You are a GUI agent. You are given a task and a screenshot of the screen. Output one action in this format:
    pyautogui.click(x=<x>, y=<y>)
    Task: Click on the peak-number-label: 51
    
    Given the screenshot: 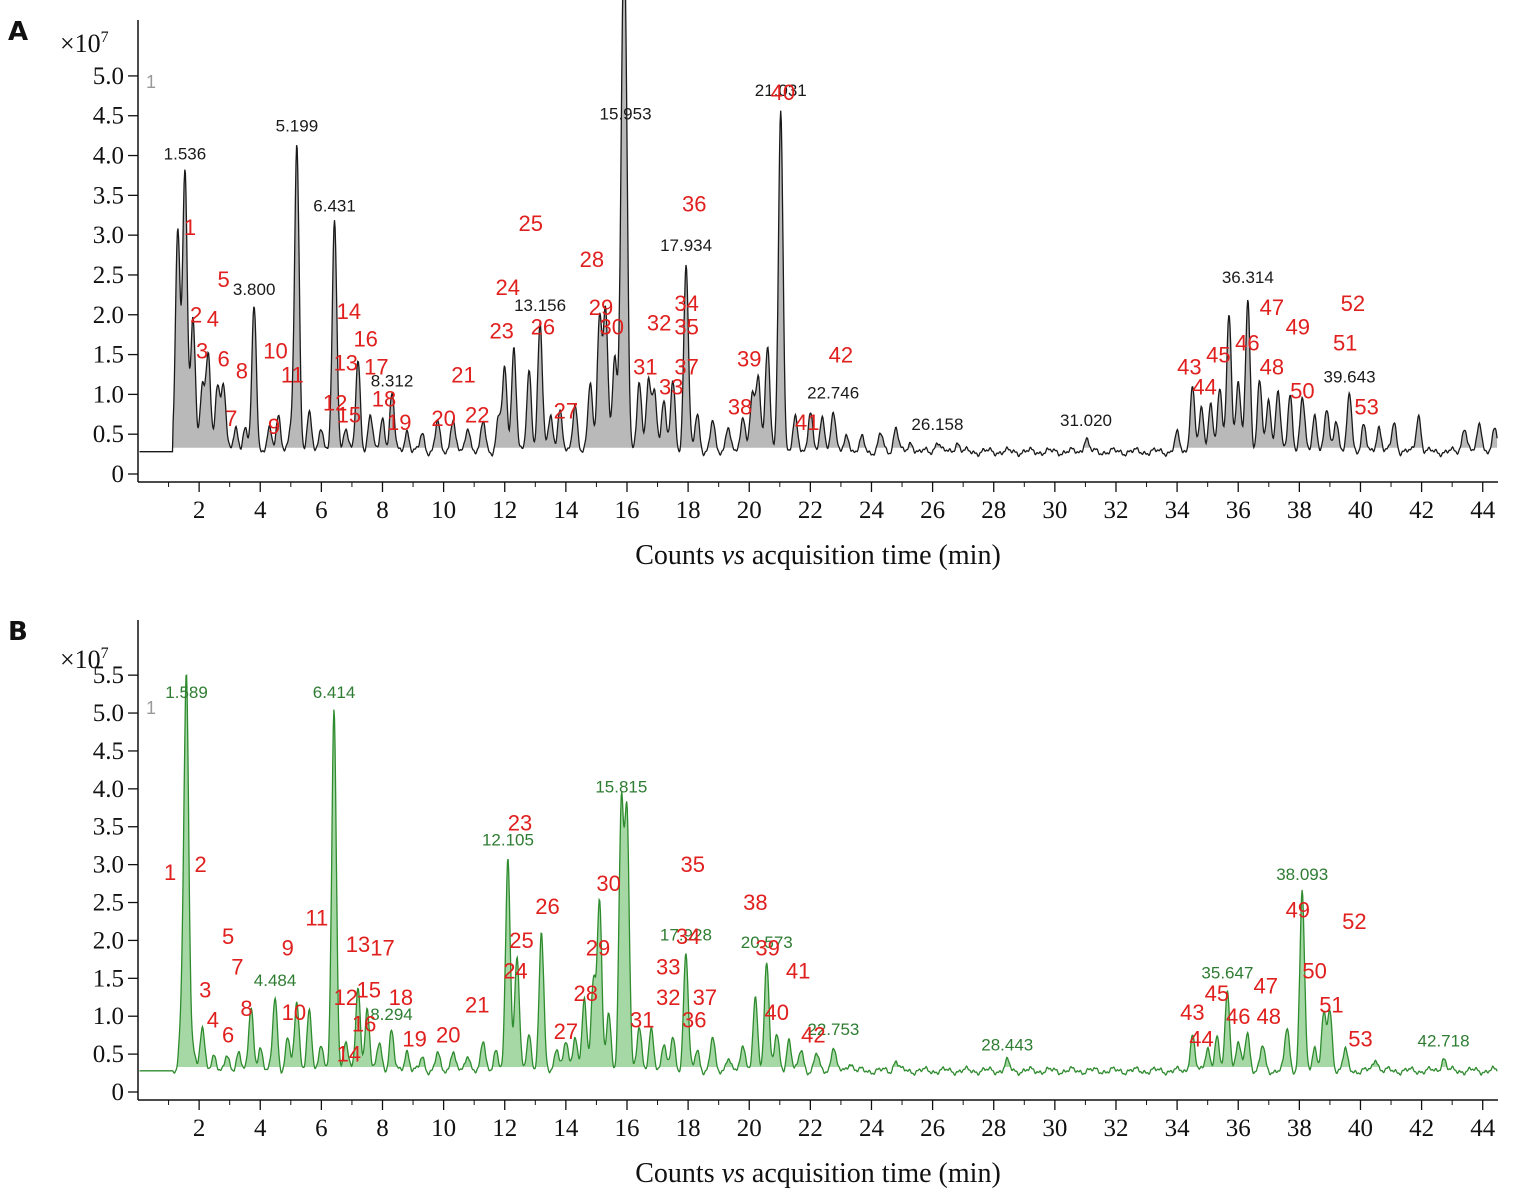 What is the action you would take?
    pyautogui.click(x=1331, y=1004)
    